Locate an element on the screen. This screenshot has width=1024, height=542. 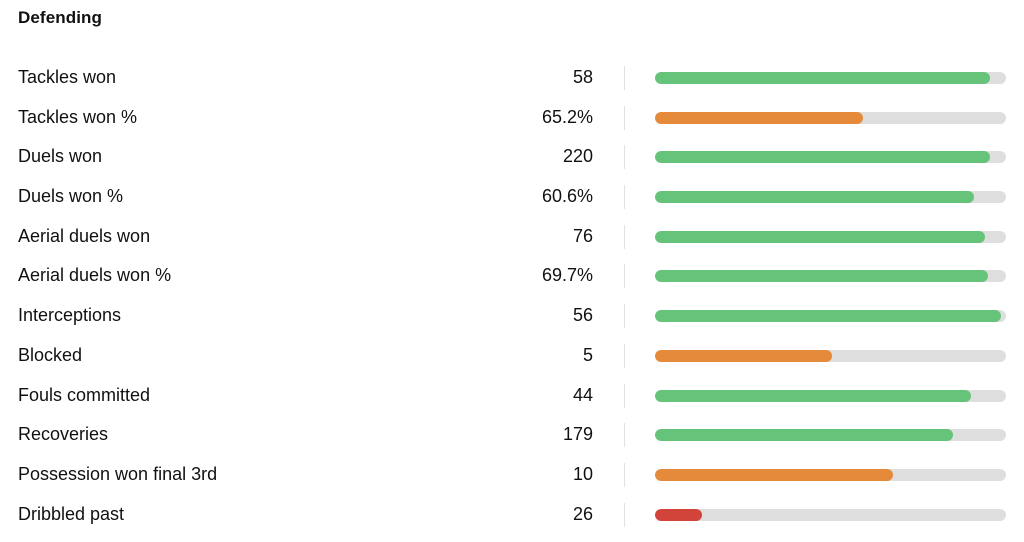
stat-row: Recoveries 179 is located at coordinates (512, 435).